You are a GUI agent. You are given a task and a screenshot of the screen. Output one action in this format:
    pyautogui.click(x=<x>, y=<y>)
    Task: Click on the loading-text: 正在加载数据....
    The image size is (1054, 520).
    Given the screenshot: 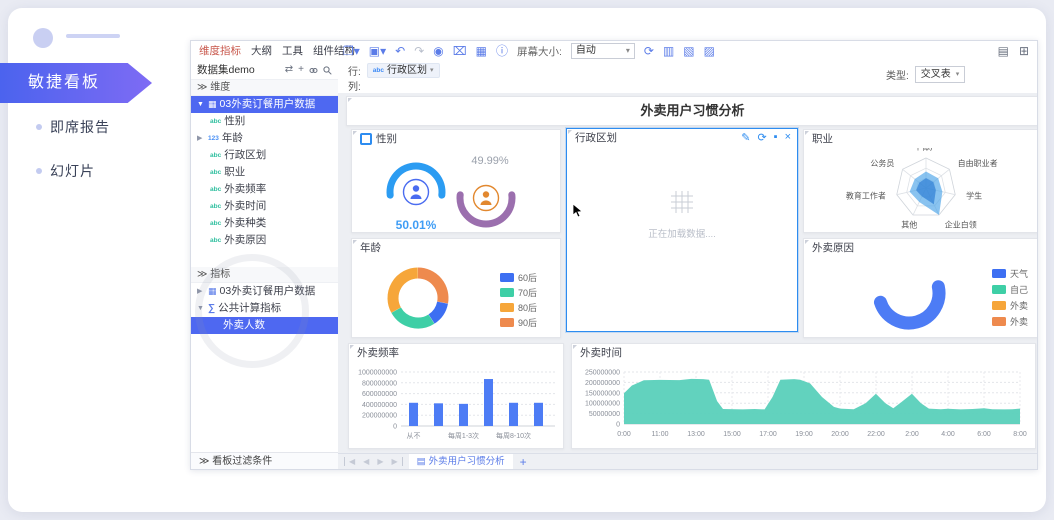 What is the action you would take?
    pyautogui.click(x=682, y=234)
    